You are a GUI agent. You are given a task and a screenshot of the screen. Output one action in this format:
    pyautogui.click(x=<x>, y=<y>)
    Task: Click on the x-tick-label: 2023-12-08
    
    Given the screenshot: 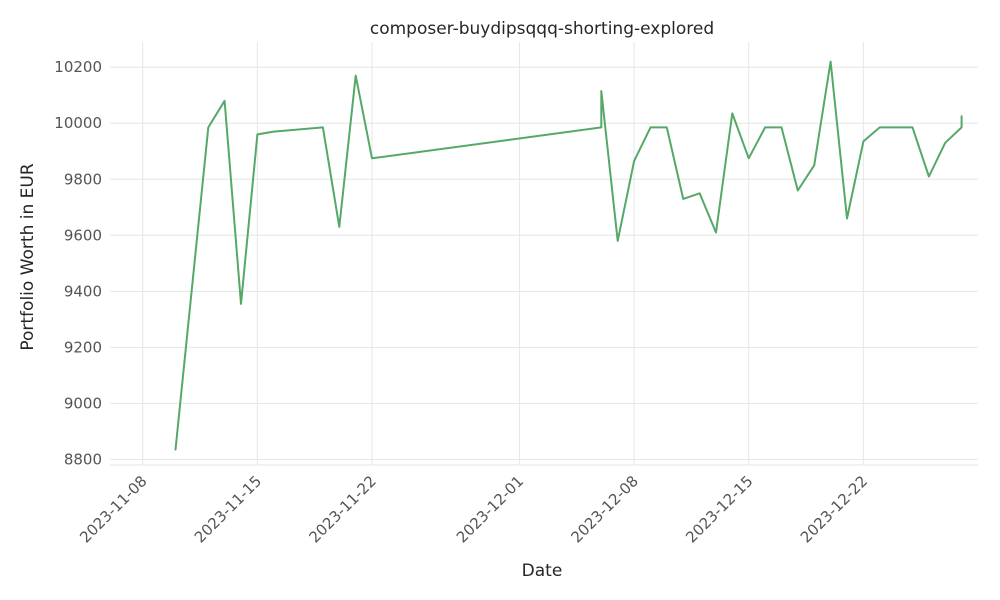 What is the action you would take?
    pyautogui.click(x=605, y=509)
    